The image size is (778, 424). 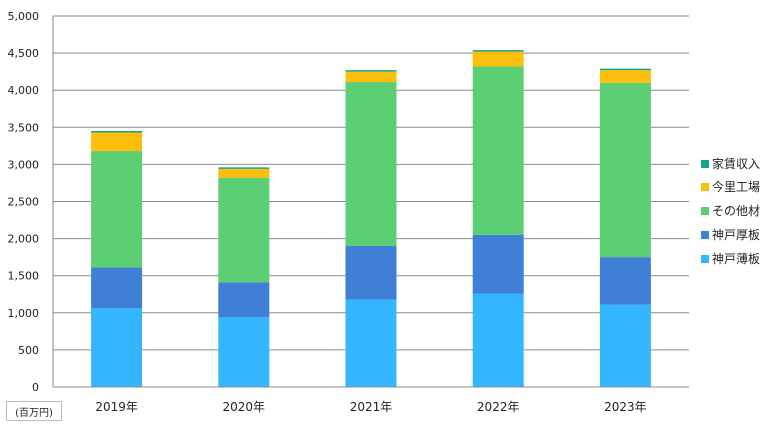 I want to click on x-tick-label: 2019年, so click(x=116, y=407).